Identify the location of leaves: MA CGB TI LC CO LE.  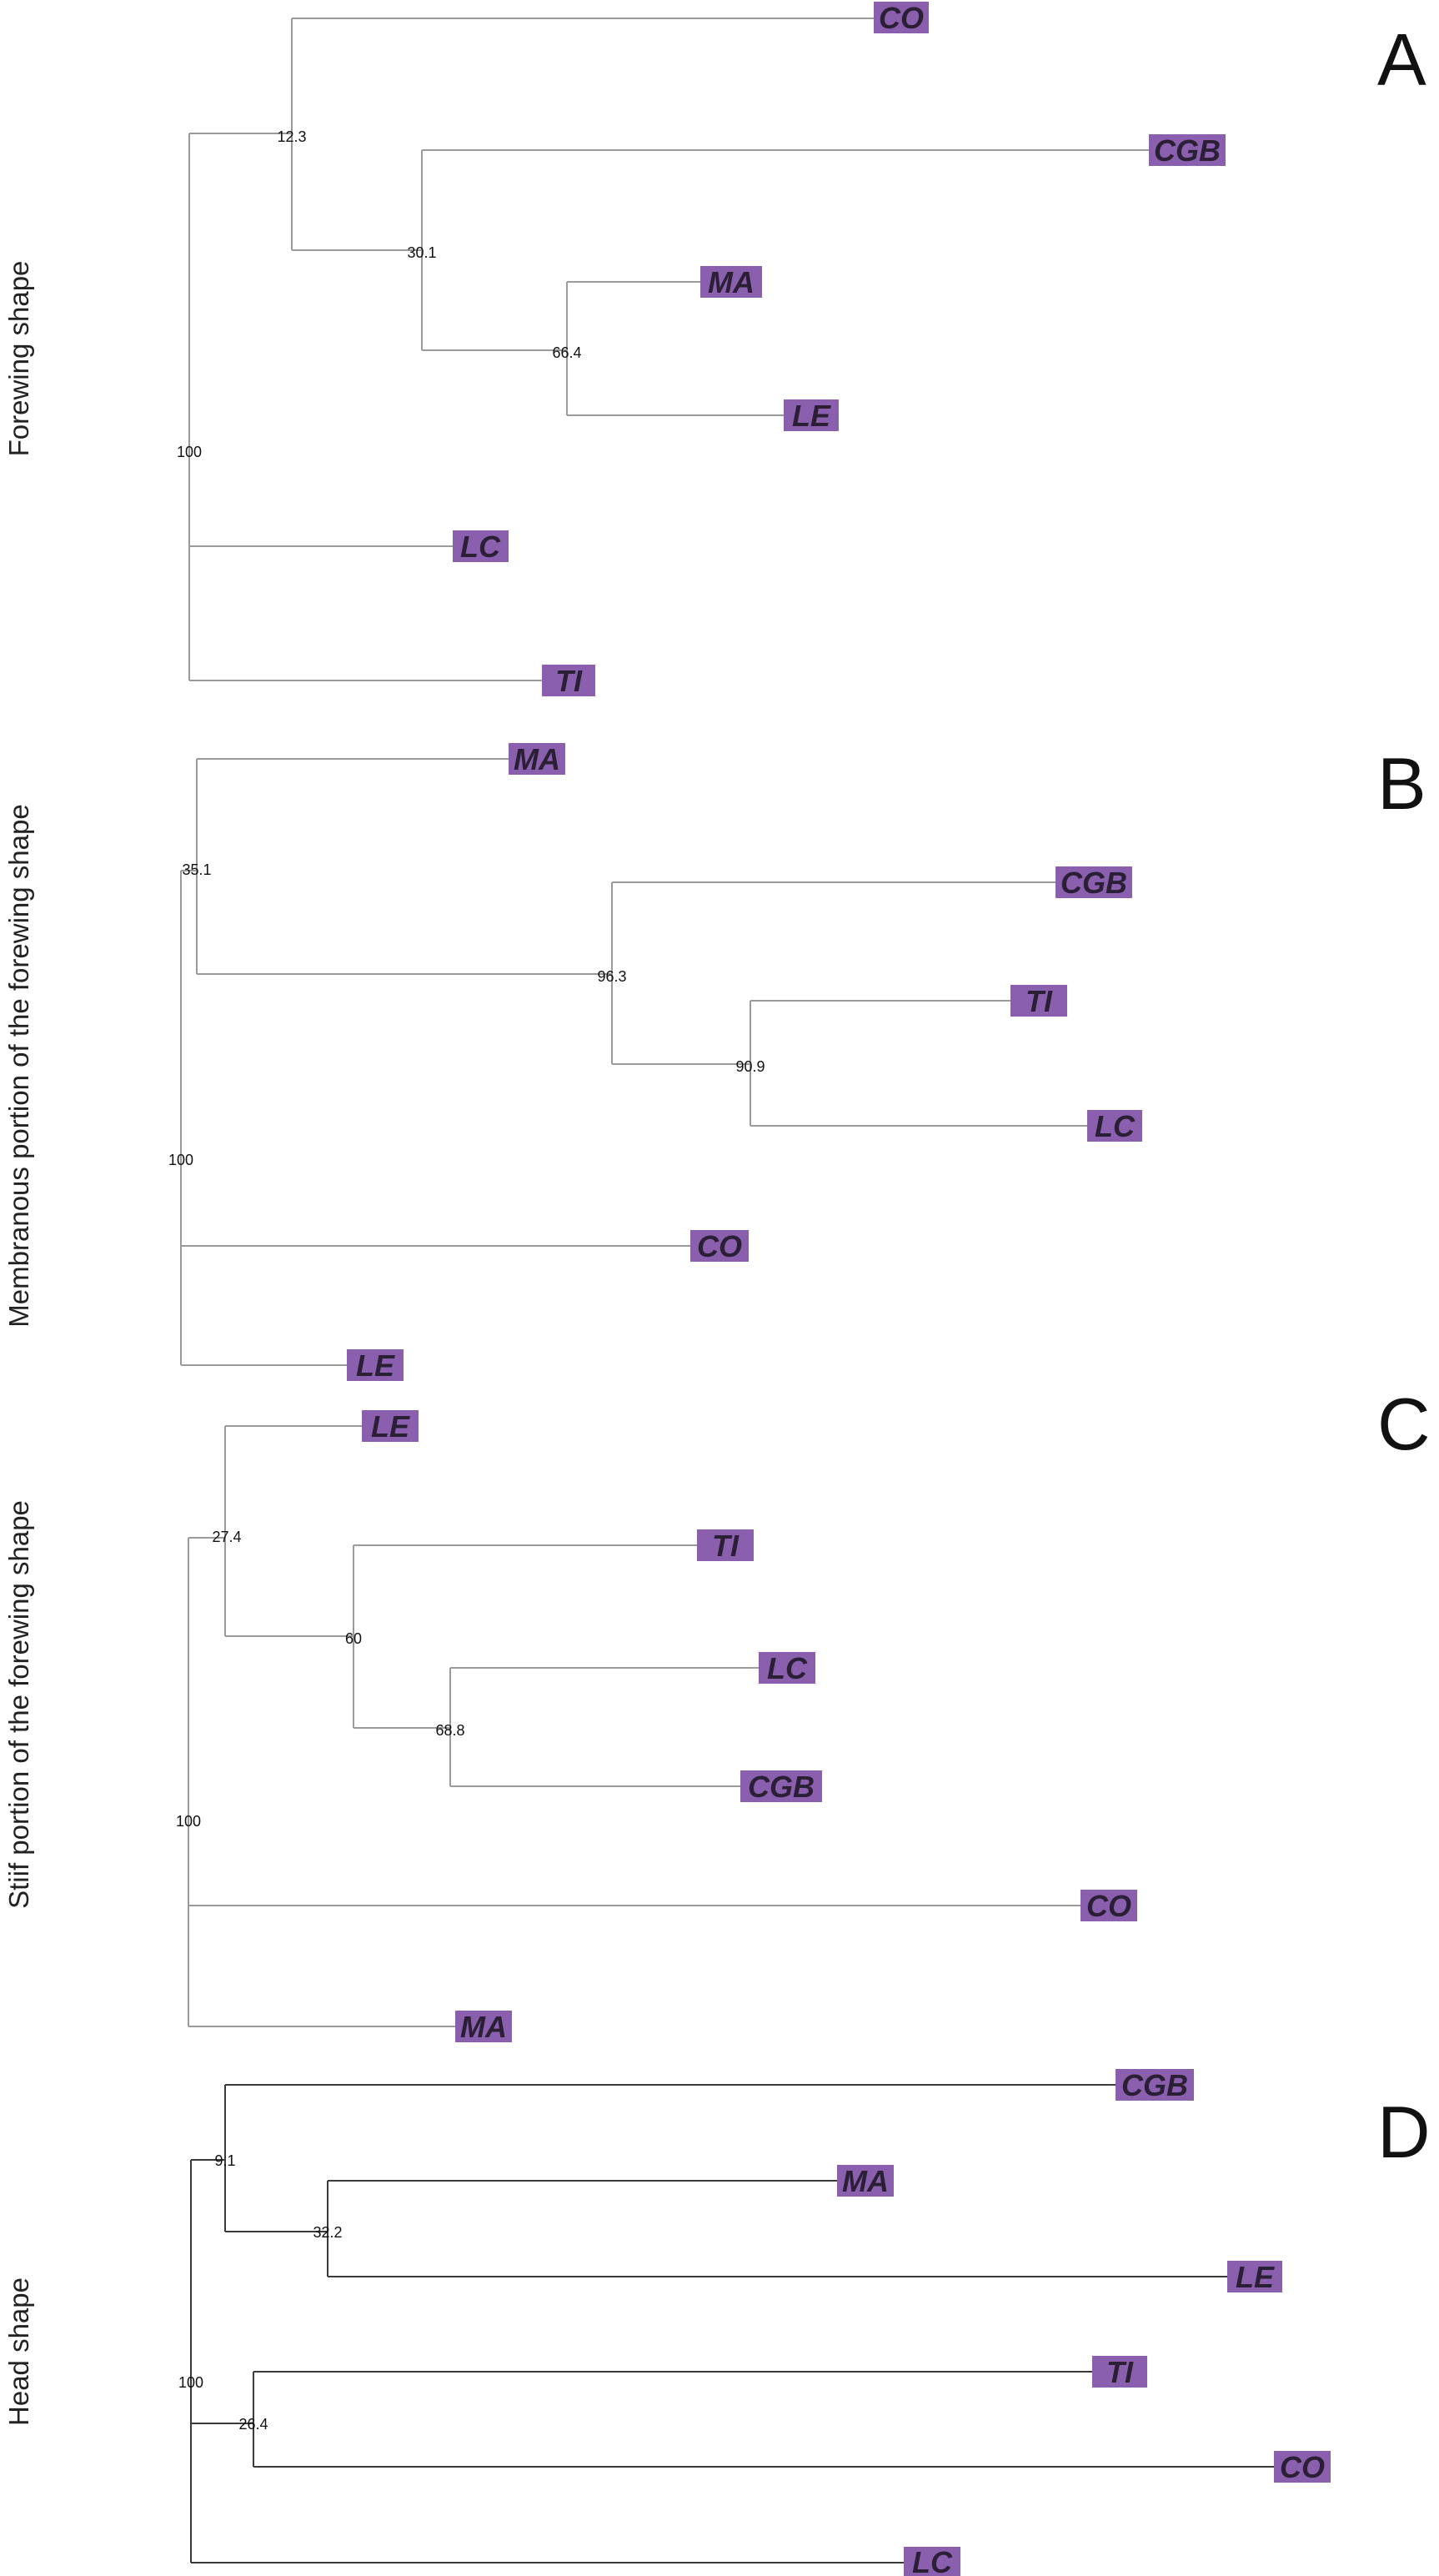
(744, 1062).